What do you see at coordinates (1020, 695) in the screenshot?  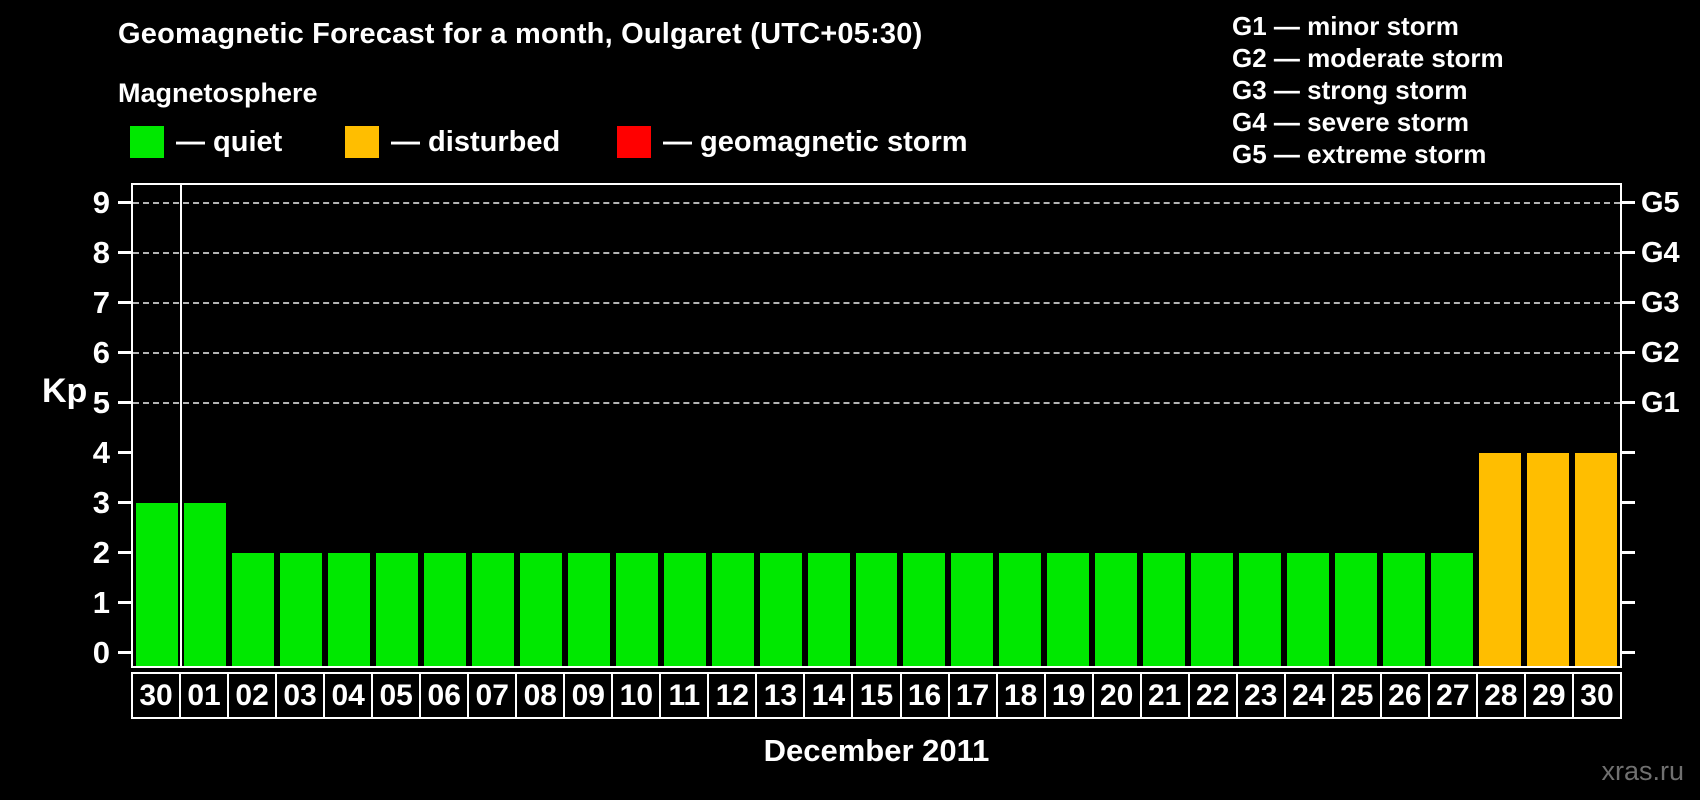 I see `day-label-cell: 18` at bounding box center [1020, 695].